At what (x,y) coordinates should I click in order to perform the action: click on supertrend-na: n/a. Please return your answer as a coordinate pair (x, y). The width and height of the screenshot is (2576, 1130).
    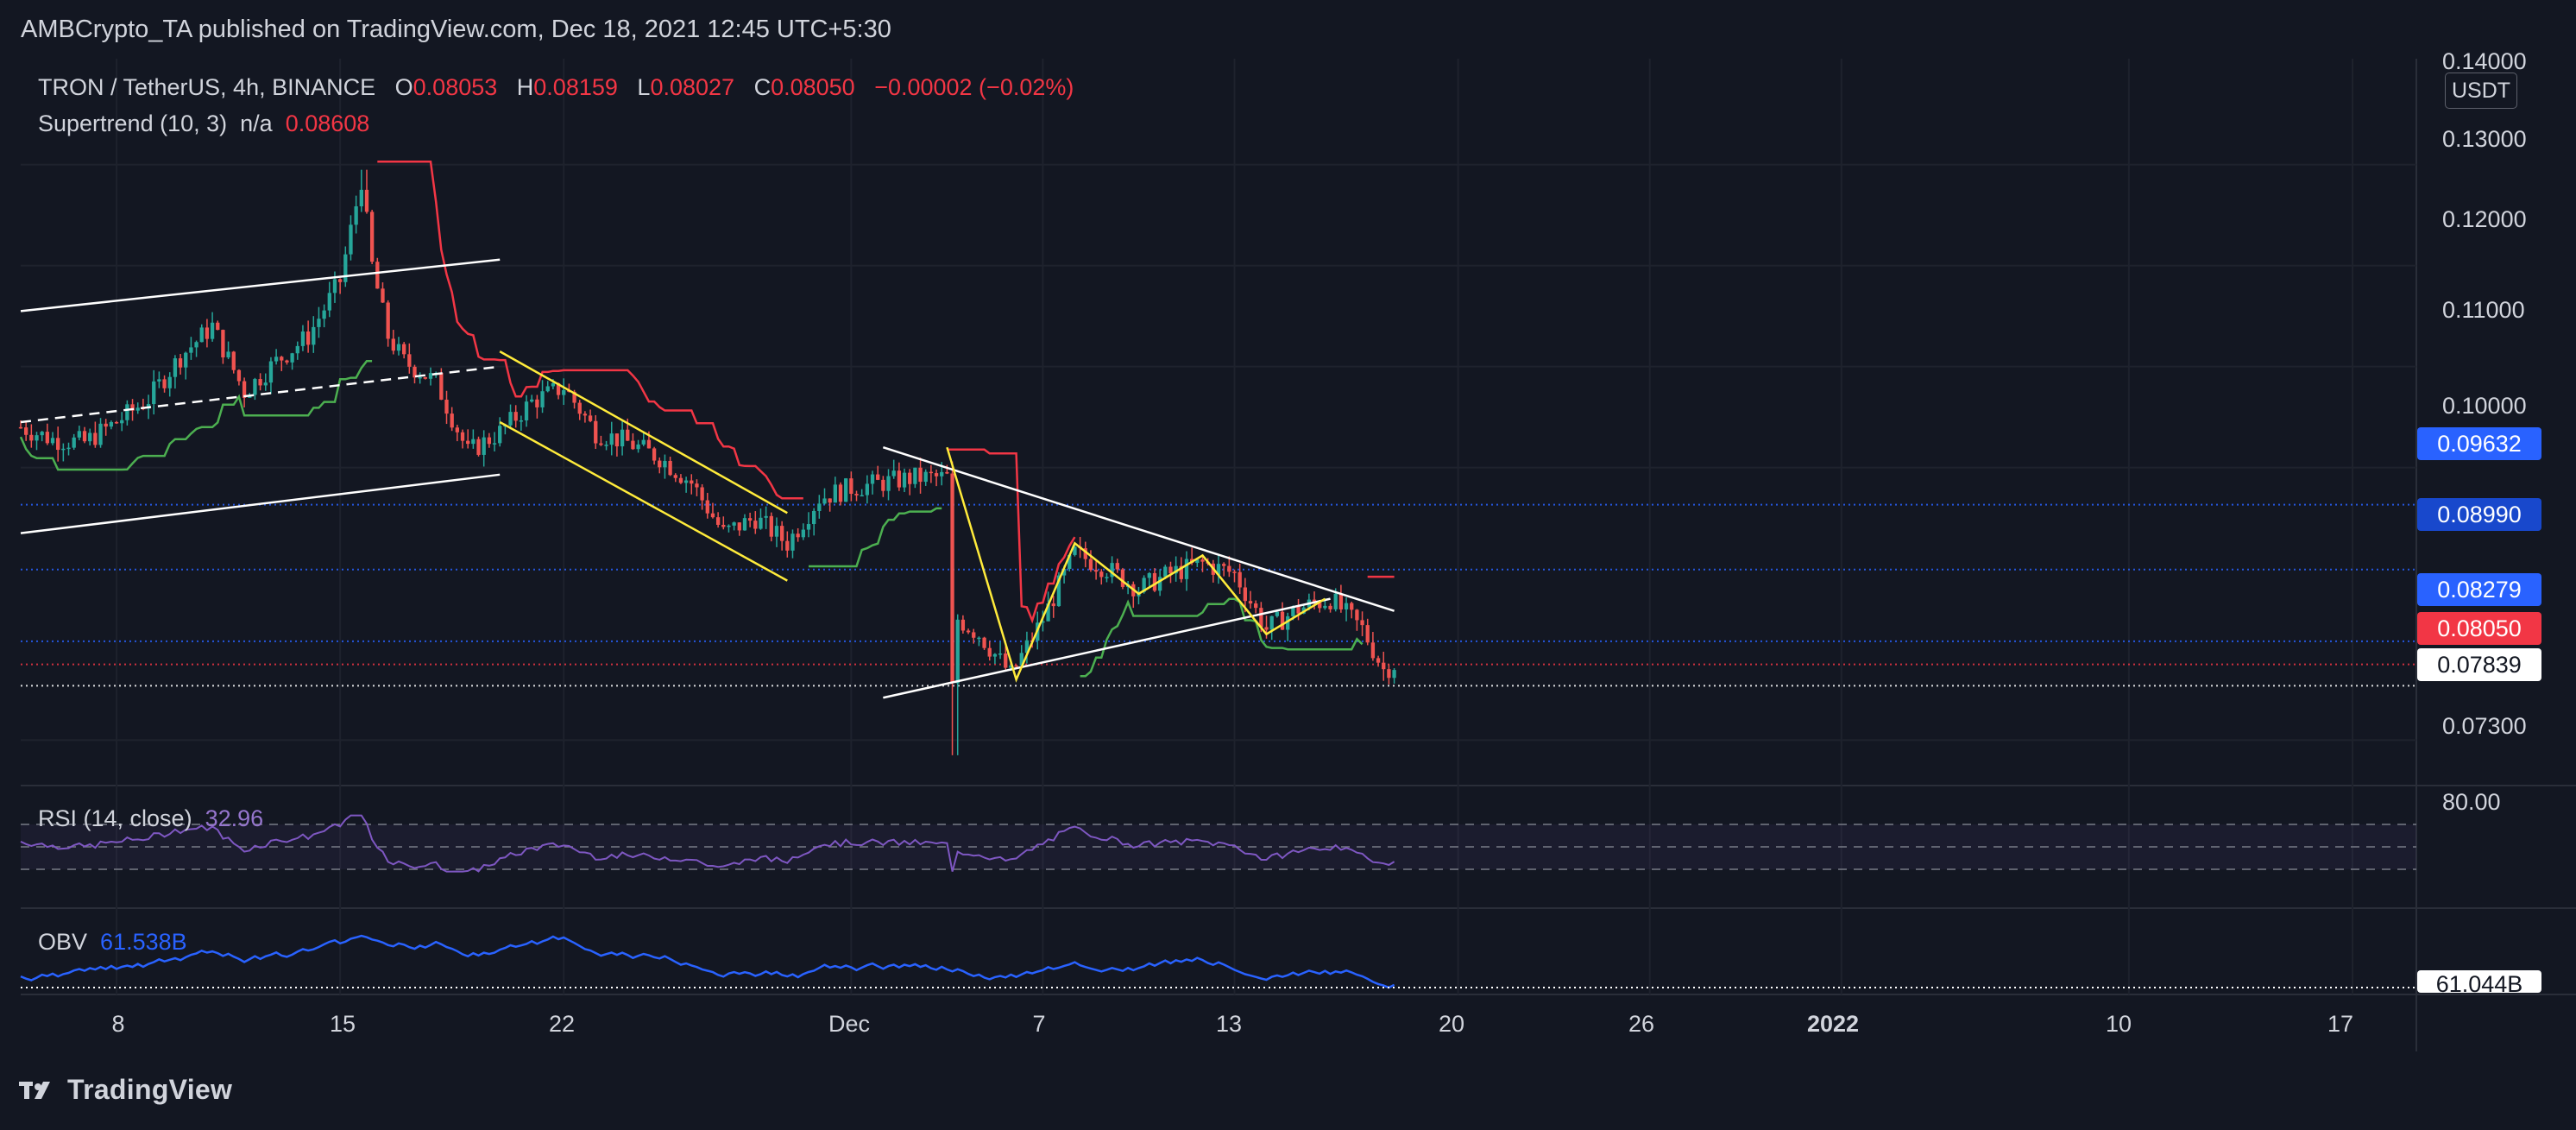
    Looking at the image, I should click on (257, 123).